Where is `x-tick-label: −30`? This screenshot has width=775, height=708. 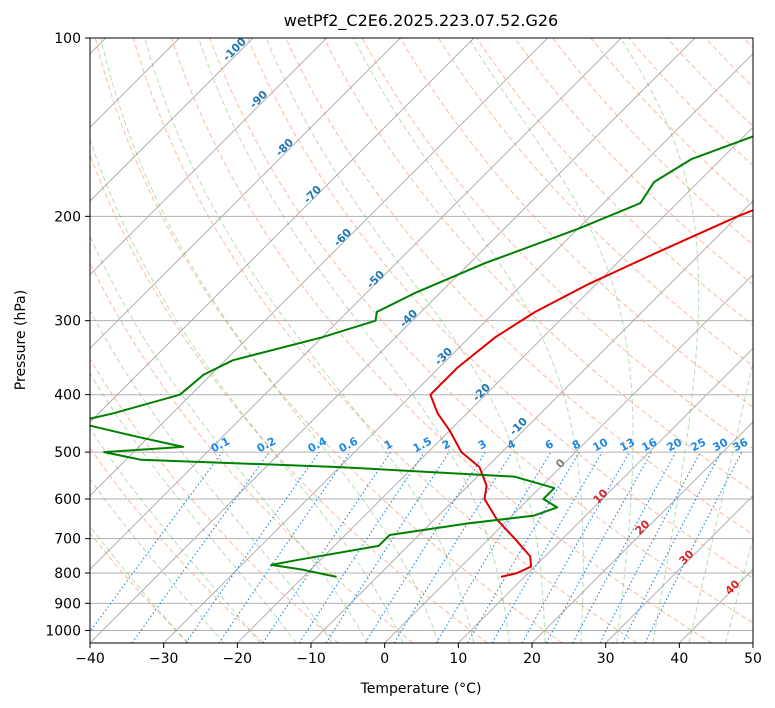
x-tick-label: −30 is located at coordinates (164, 659).